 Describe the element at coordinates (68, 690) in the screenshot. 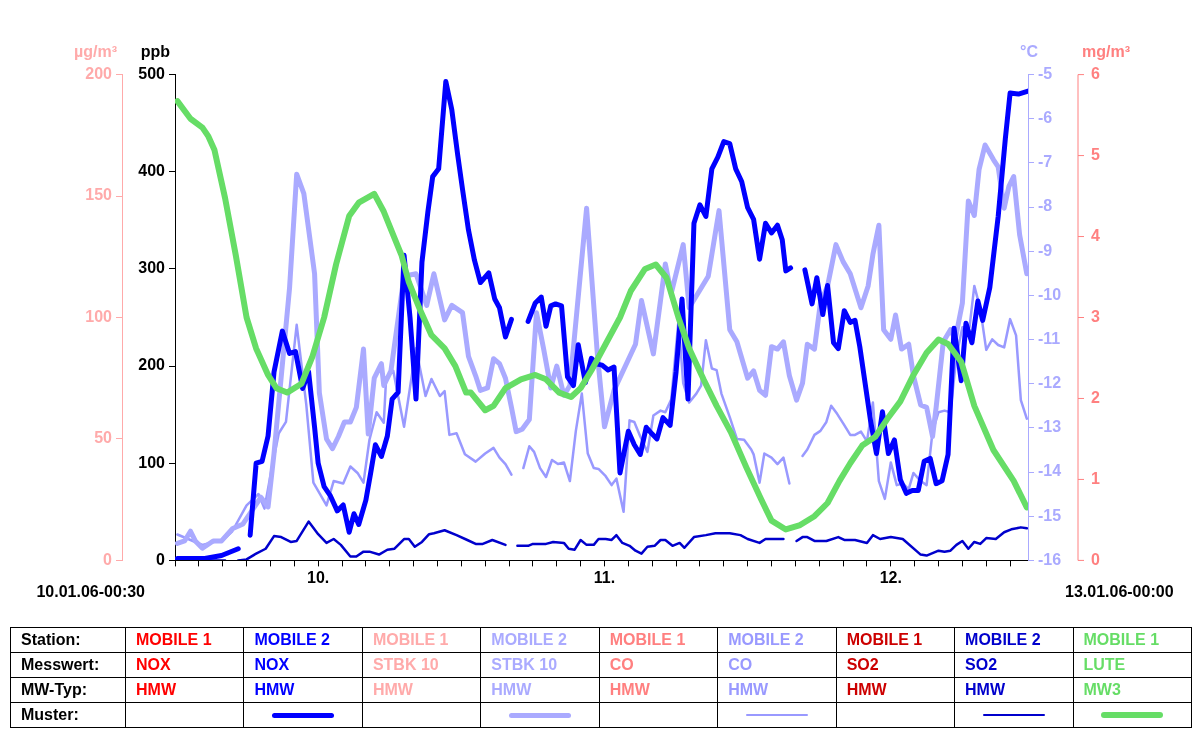

I see `text: MW-Typ:` at that location.